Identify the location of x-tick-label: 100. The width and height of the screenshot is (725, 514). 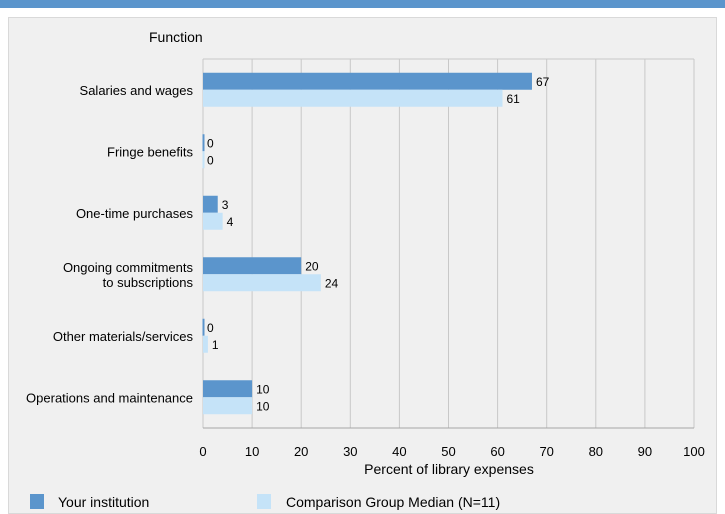
(694, 451).